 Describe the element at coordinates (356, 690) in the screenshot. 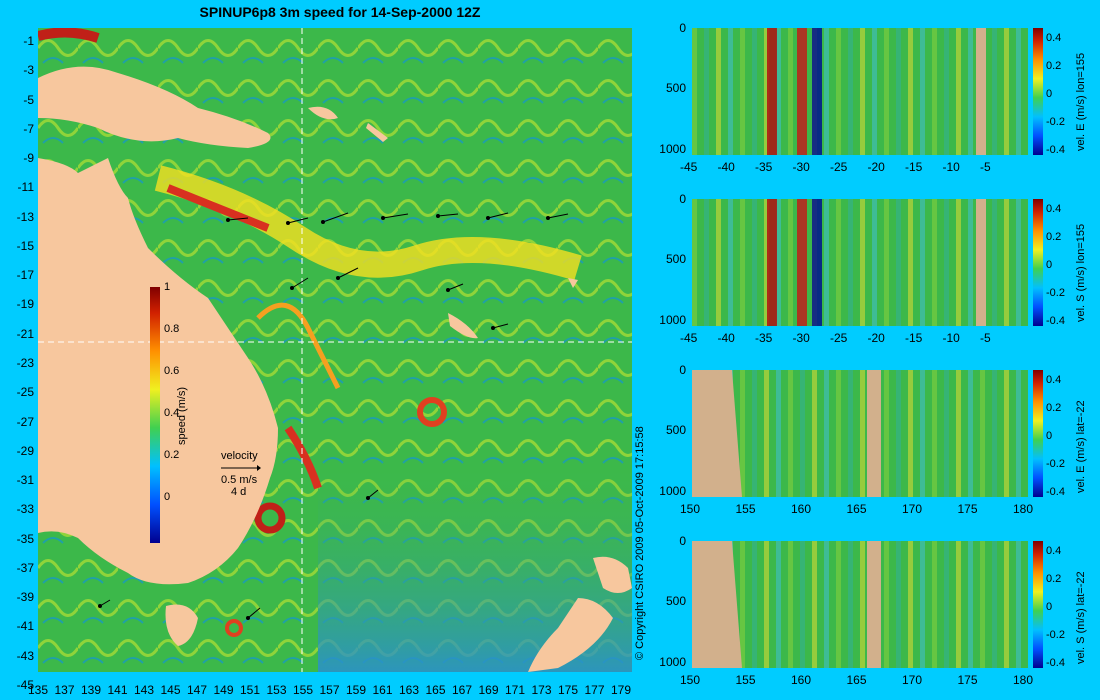

I see `lon-tick-label: 159` at that location.